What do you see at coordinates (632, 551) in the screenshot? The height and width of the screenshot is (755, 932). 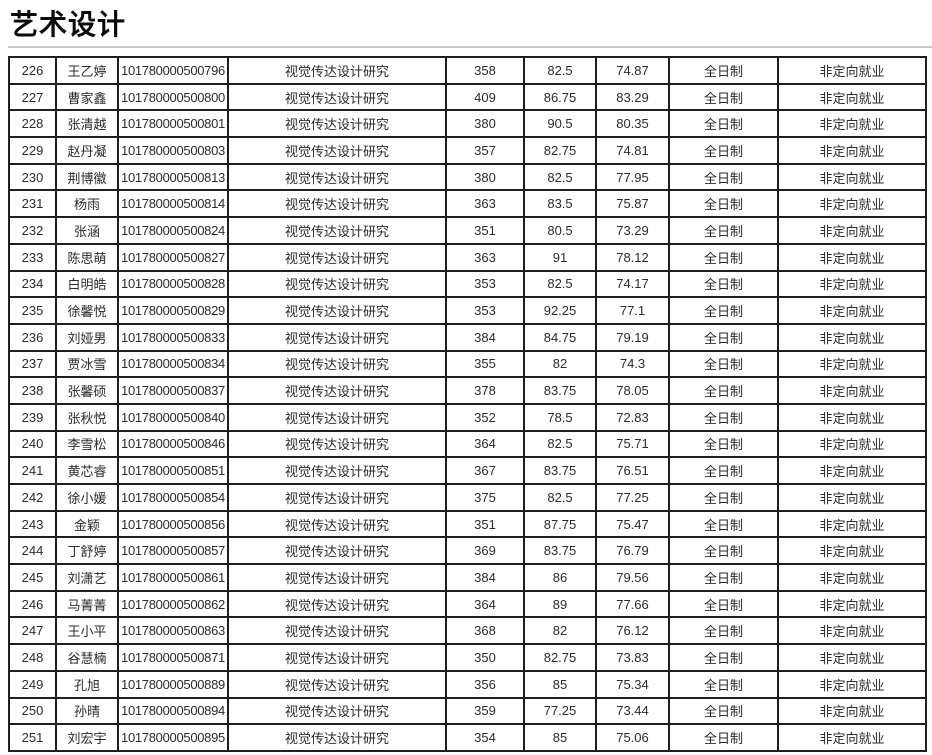 I see `cell-total-score: 76.79` at bounding box center [632, 551].